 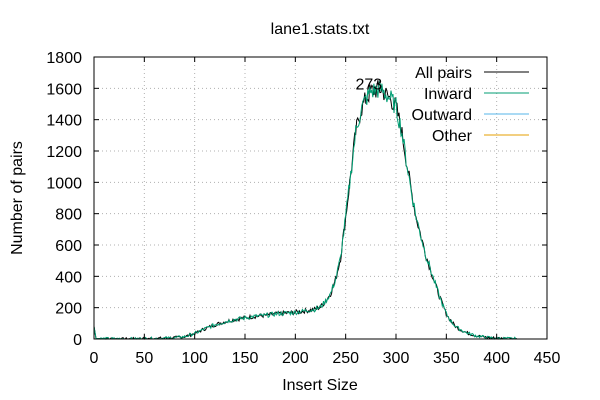 I want to click on legend-label: Inward, so click(x=448, y=94).